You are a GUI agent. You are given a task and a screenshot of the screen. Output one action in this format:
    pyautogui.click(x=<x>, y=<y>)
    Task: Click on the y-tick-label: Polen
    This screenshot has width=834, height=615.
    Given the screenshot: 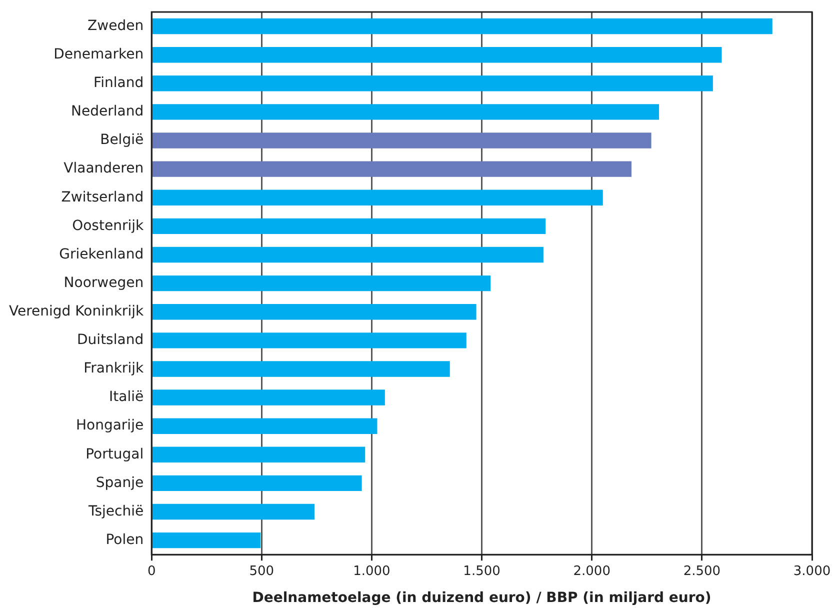 What is the action you would take?
    pyautogui.click(x=125, y=540)
    